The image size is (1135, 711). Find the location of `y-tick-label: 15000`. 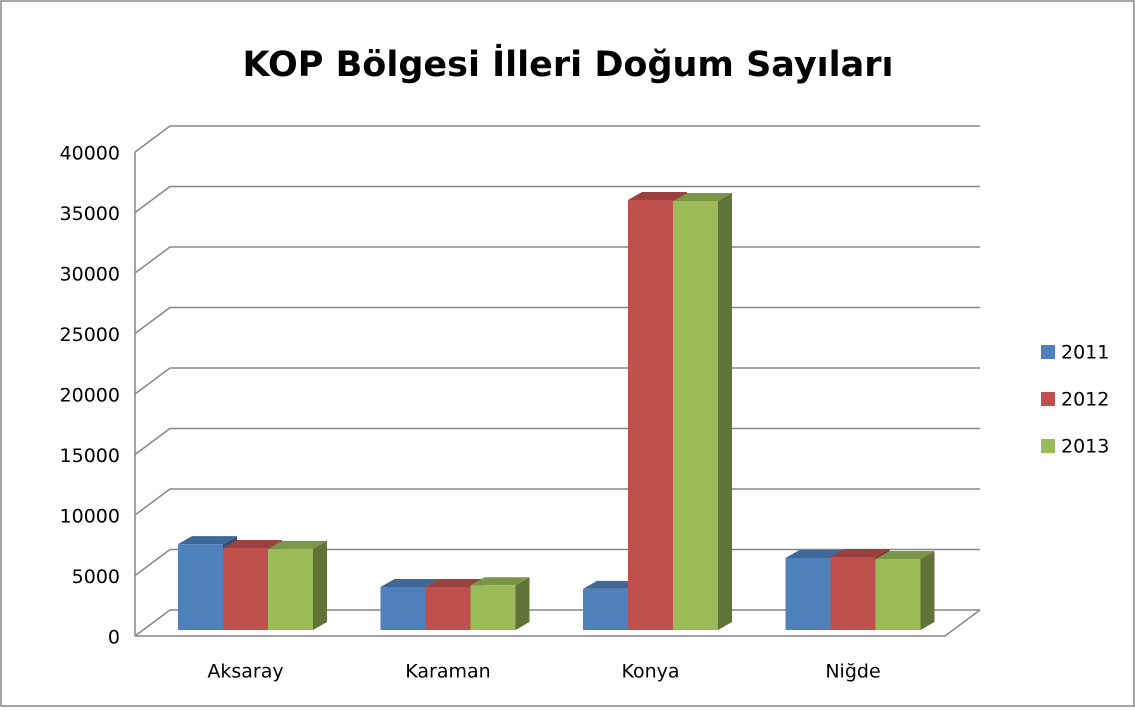

y-tick-label: 15000 is located at coordinates (90, 456).